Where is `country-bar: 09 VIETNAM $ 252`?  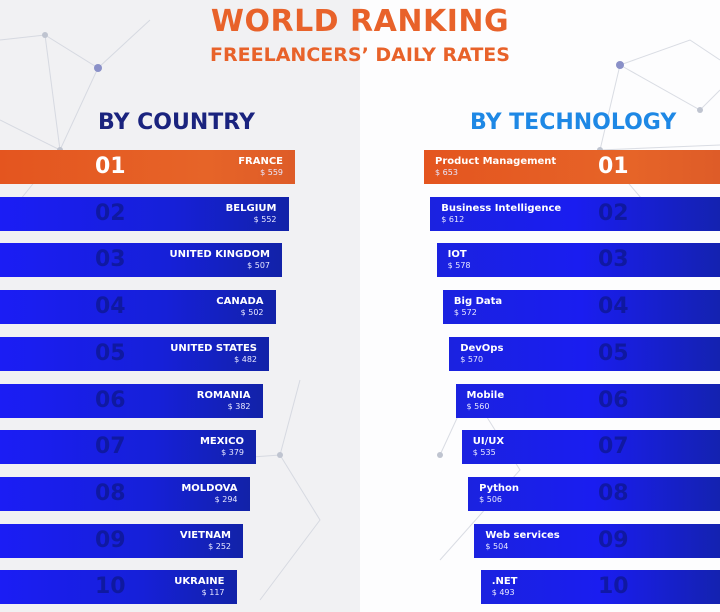
country-bar: 09 VIETNAM $ 252 is located at coordinates (121, 540).